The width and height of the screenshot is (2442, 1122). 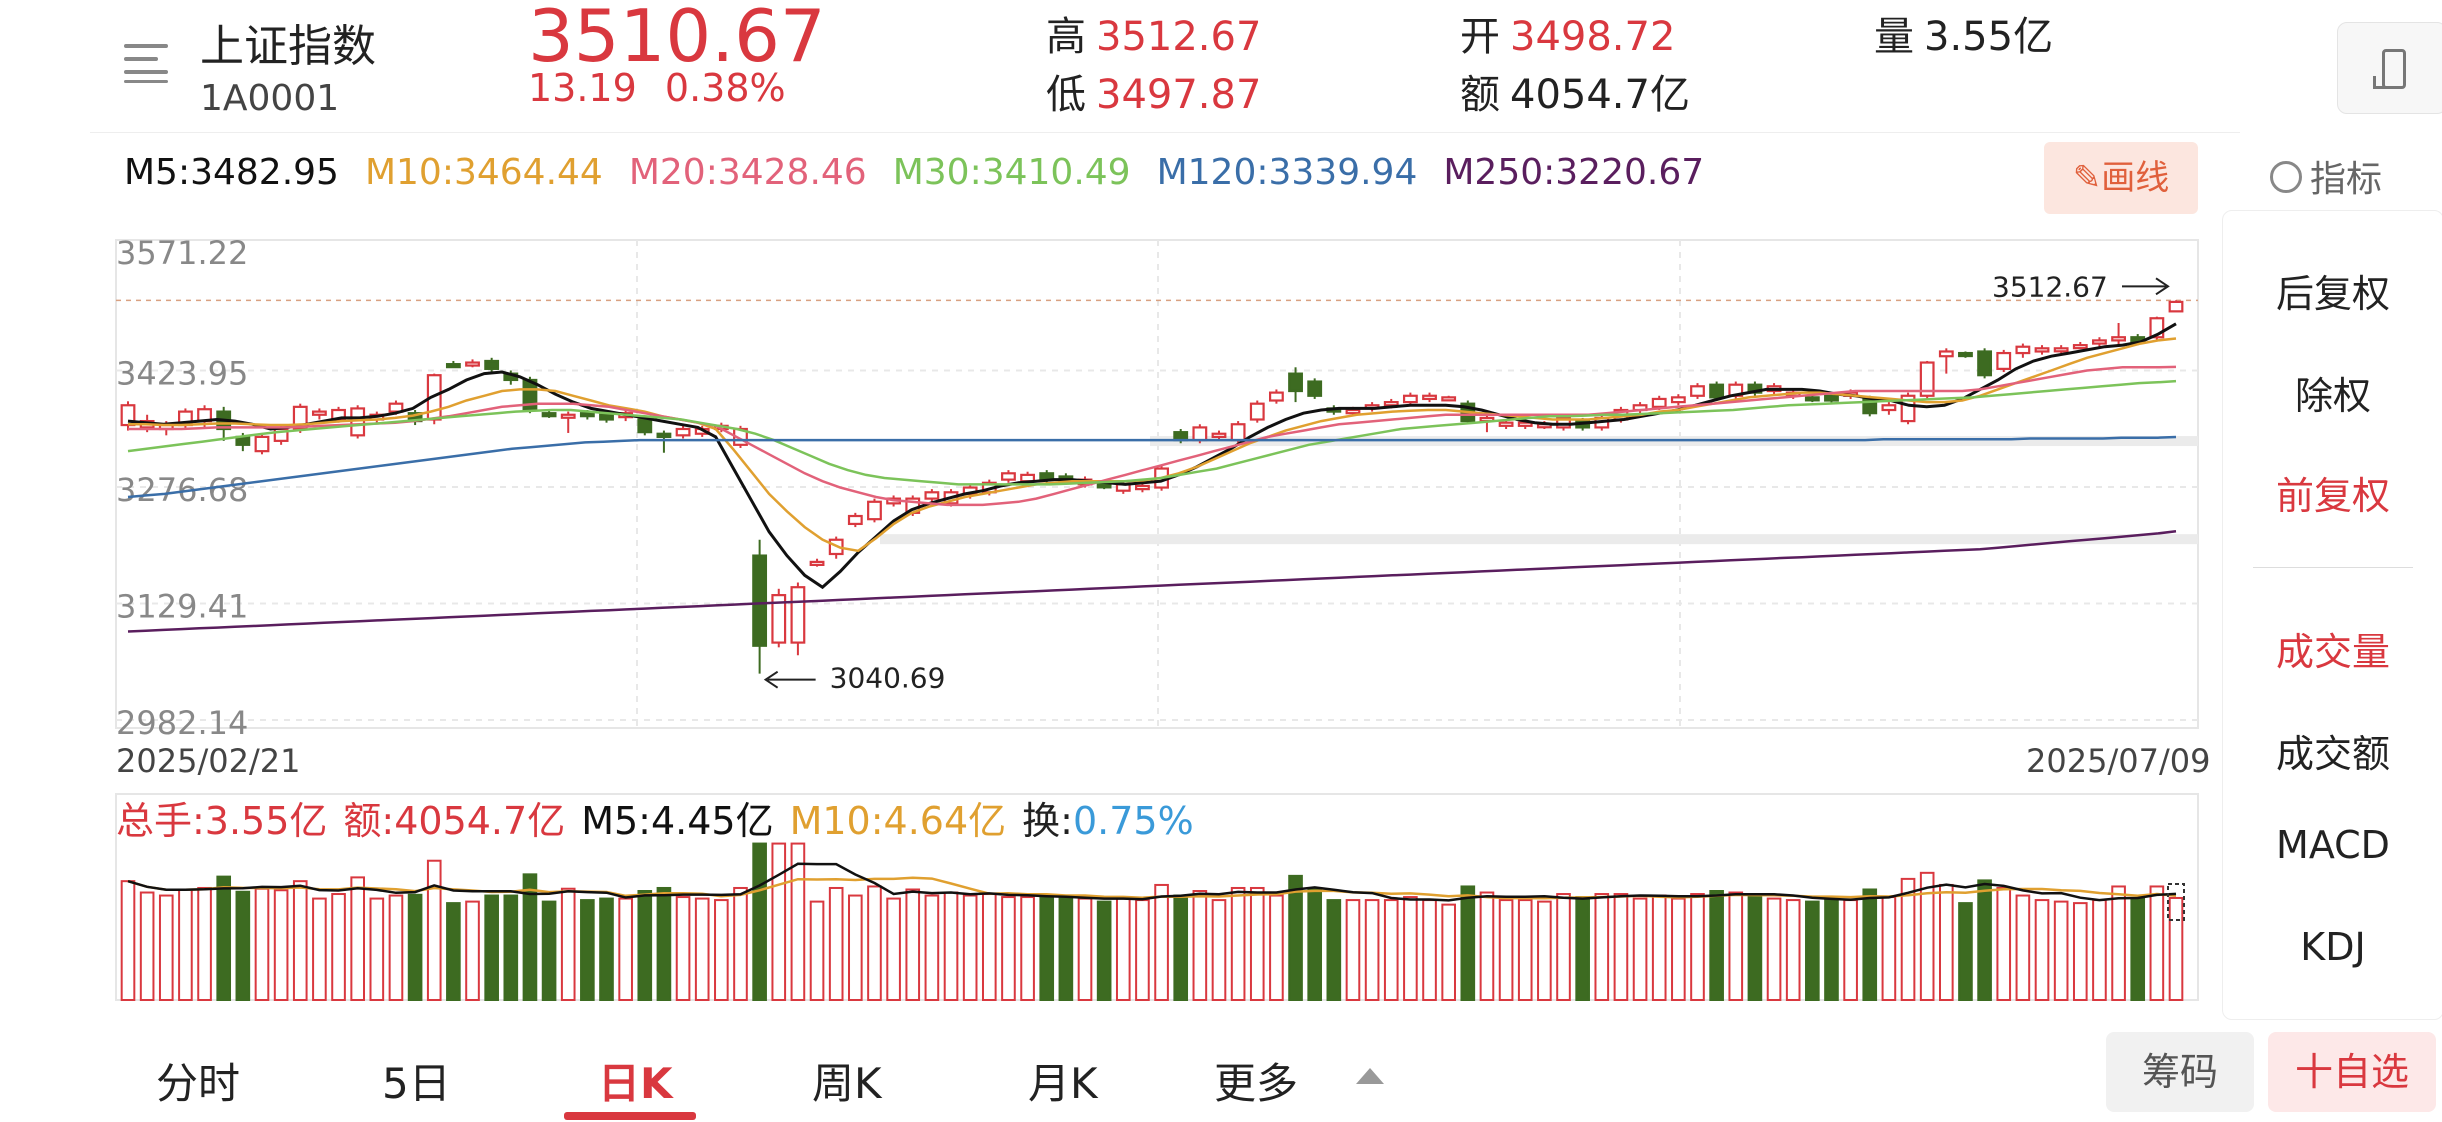 I want to click on side-item-pre-adjusted: 前复权, so click(x=2332, y=496).